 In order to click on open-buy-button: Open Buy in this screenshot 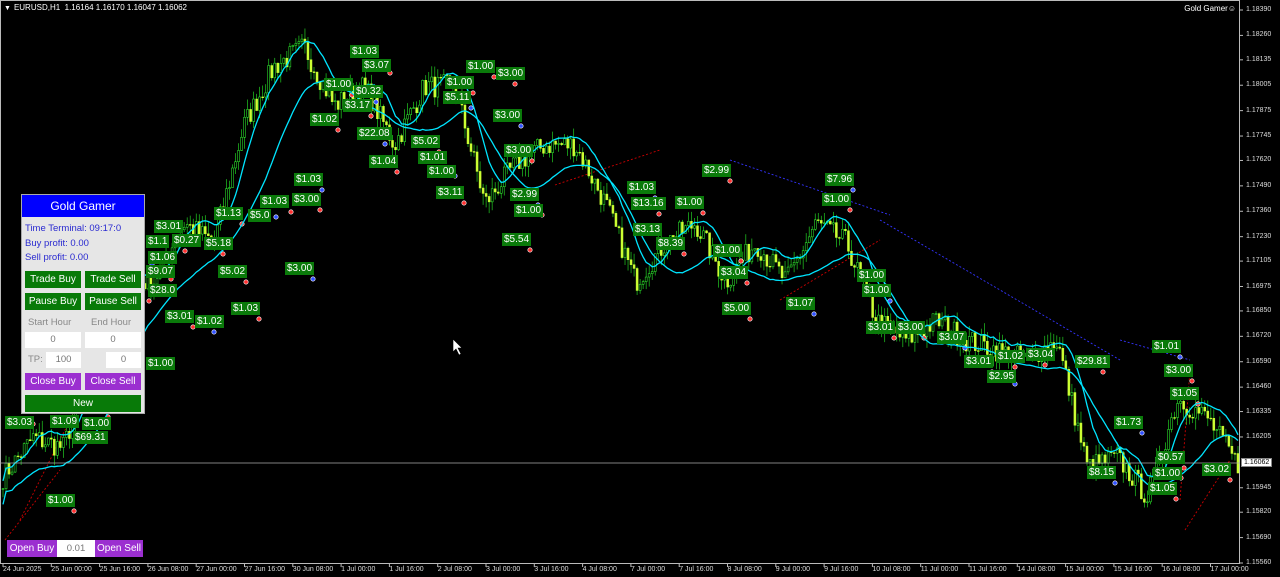, I will do `click(32, 548)`.